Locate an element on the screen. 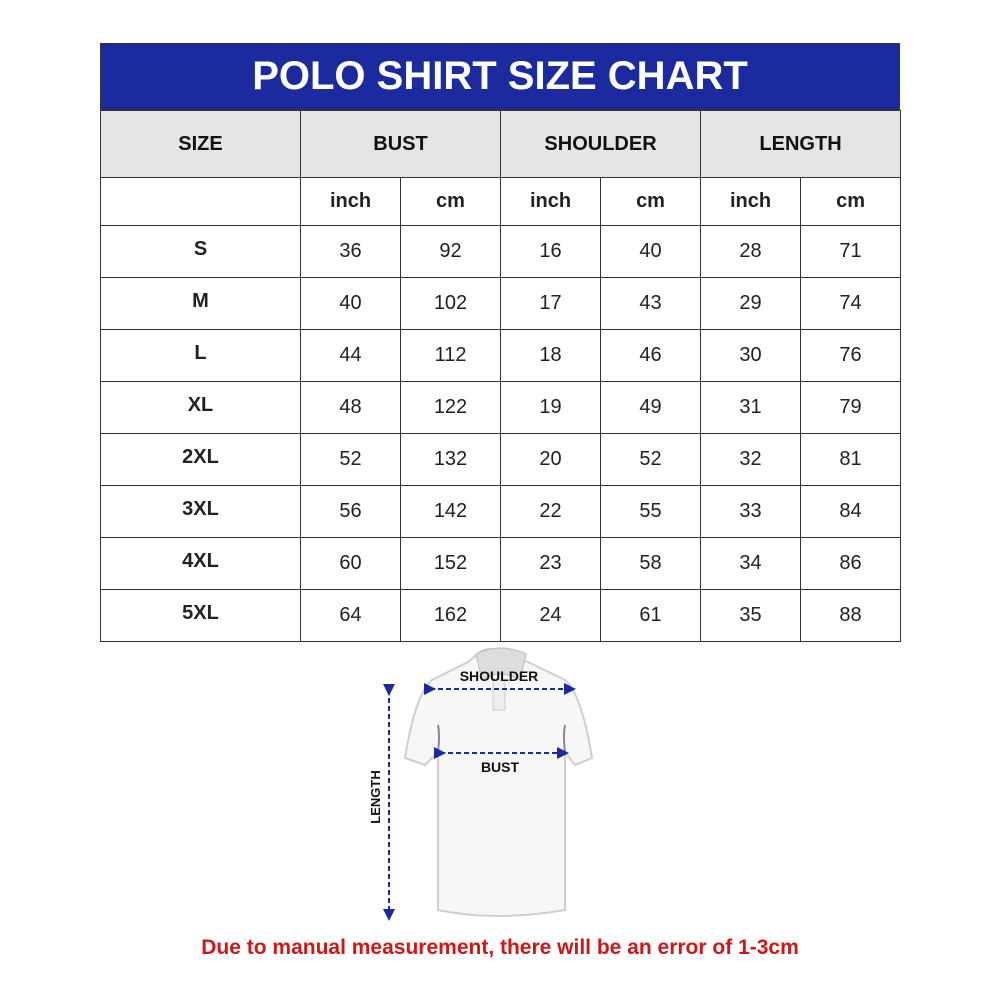 The image size is (1000, 1000). table-row: 4XL 60 152 23 58 34 86 is located at coordinates (501, 563).